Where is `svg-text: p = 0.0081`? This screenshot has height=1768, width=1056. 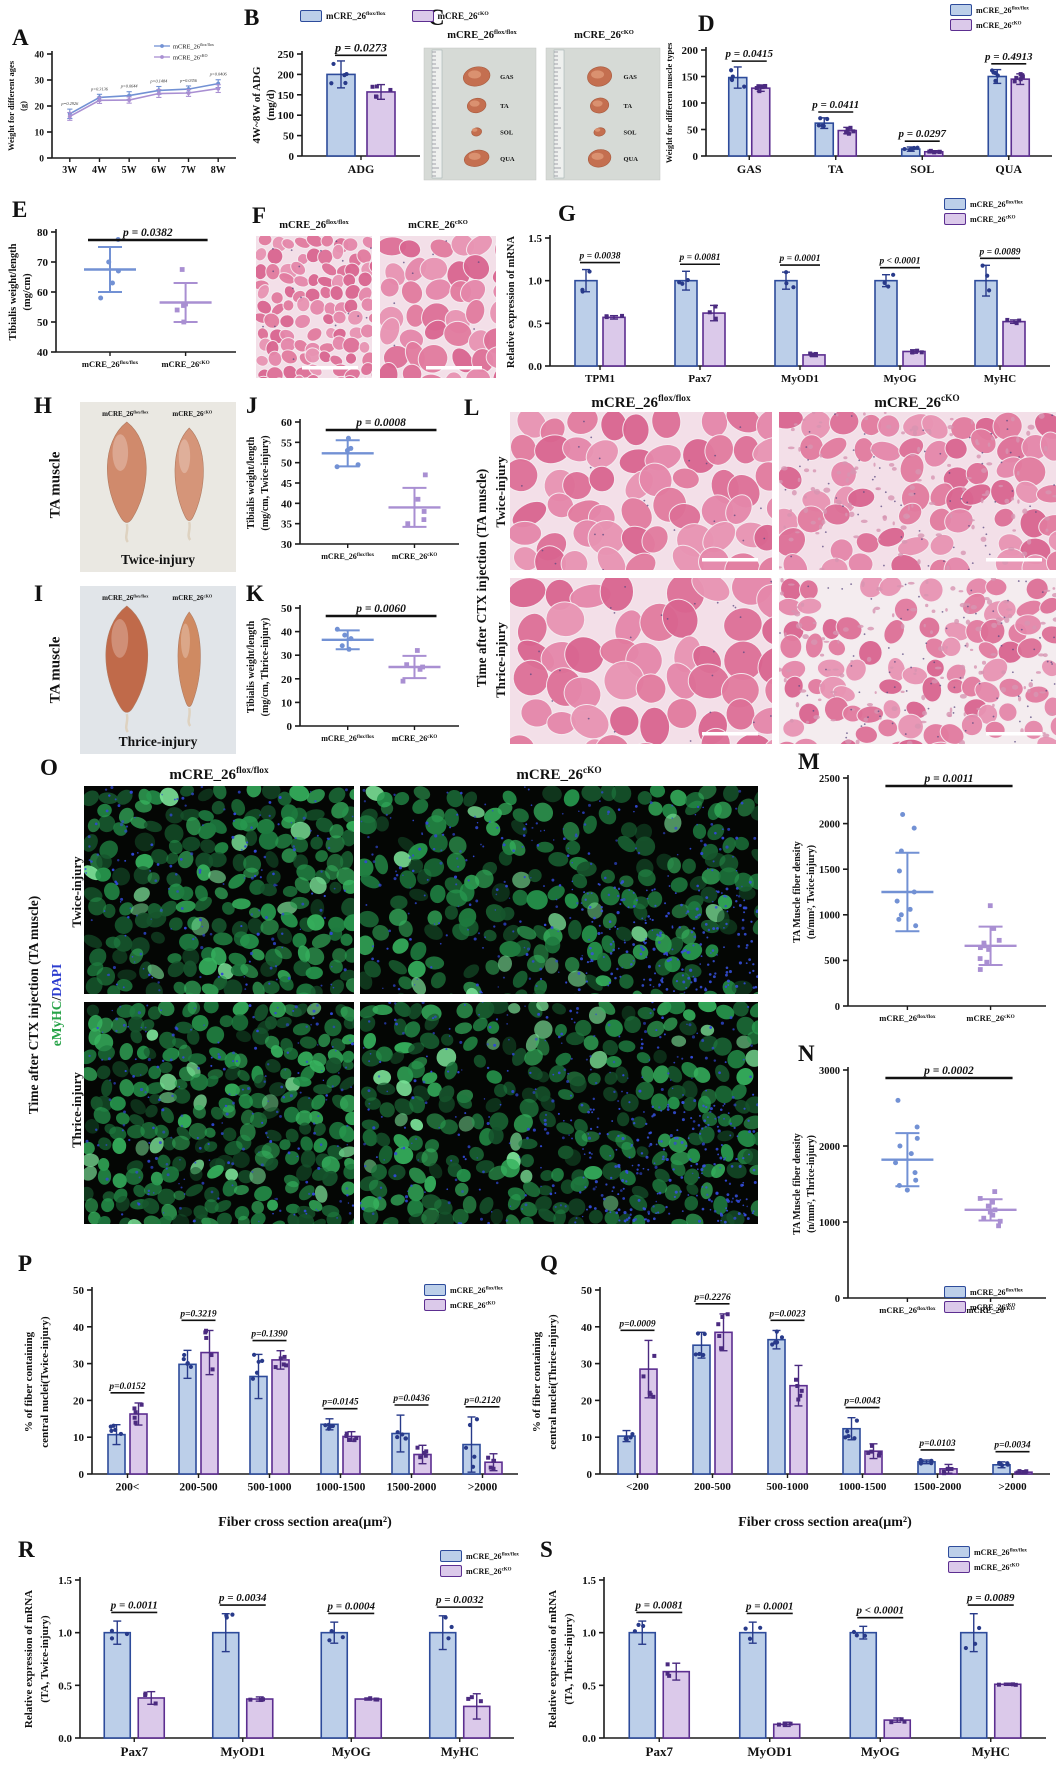
svg-text: p = 0.0081 is located at coordinates (699, 258).